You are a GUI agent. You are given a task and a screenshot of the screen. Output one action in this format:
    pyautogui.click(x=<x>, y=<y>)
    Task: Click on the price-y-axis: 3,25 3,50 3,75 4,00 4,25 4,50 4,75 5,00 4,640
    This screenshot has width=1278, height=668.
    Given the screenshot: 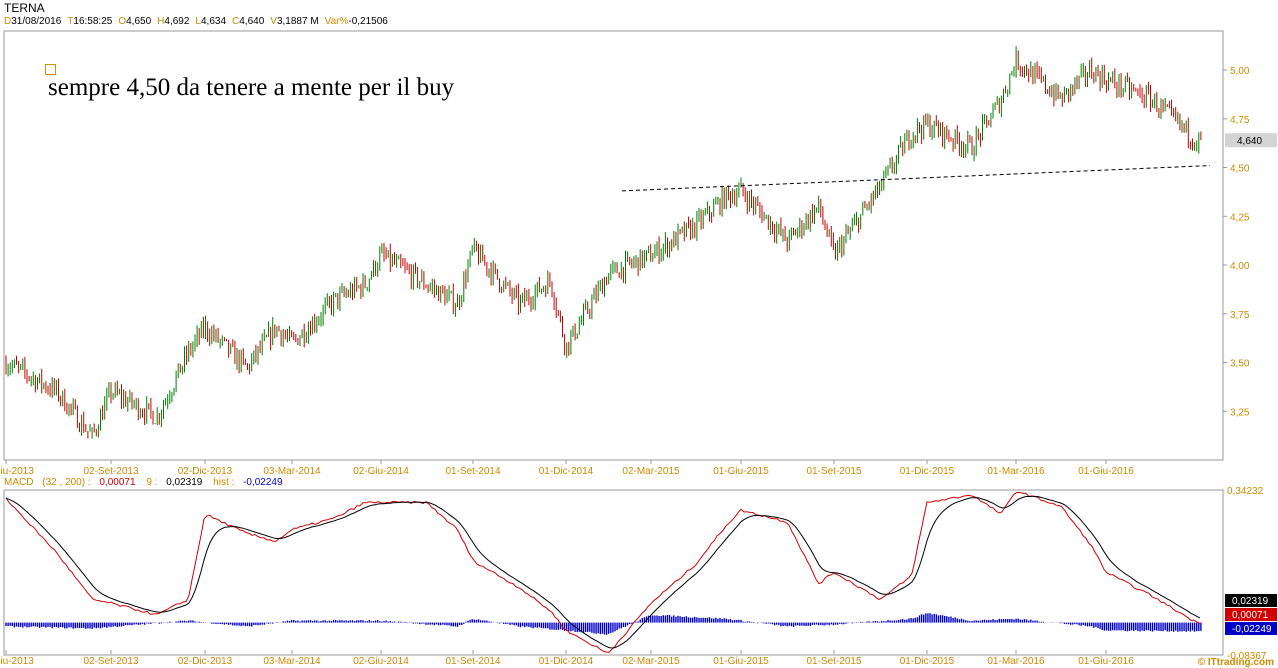 What is the action you would take?
    pyautogui.click(x=1250, y=242)
    